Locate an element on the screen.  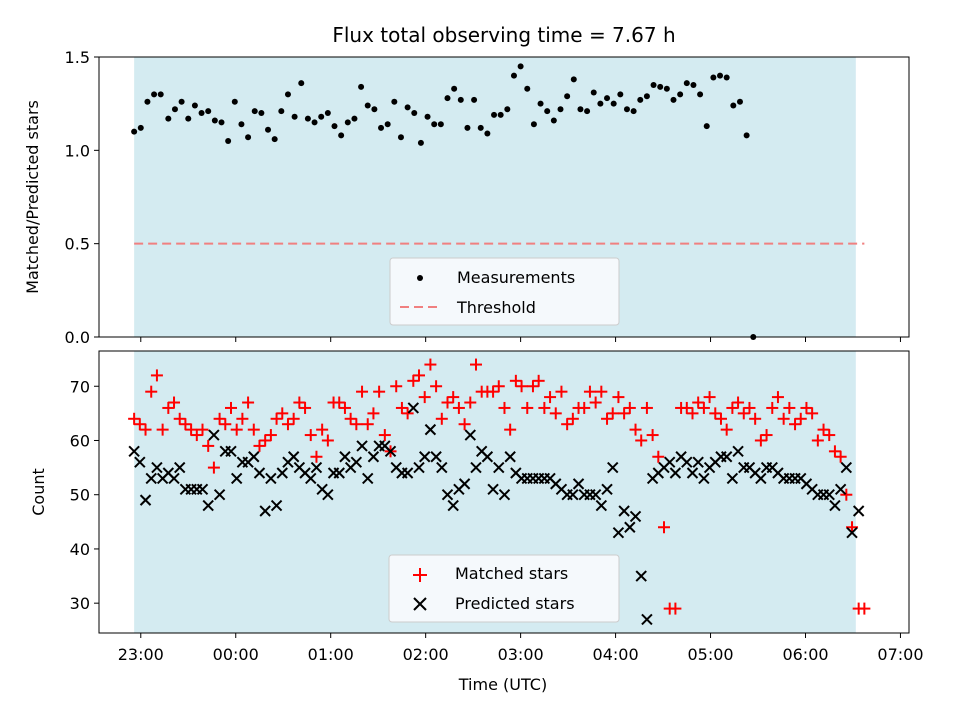
legend-matched-marker is located at coordinates (420, 575).